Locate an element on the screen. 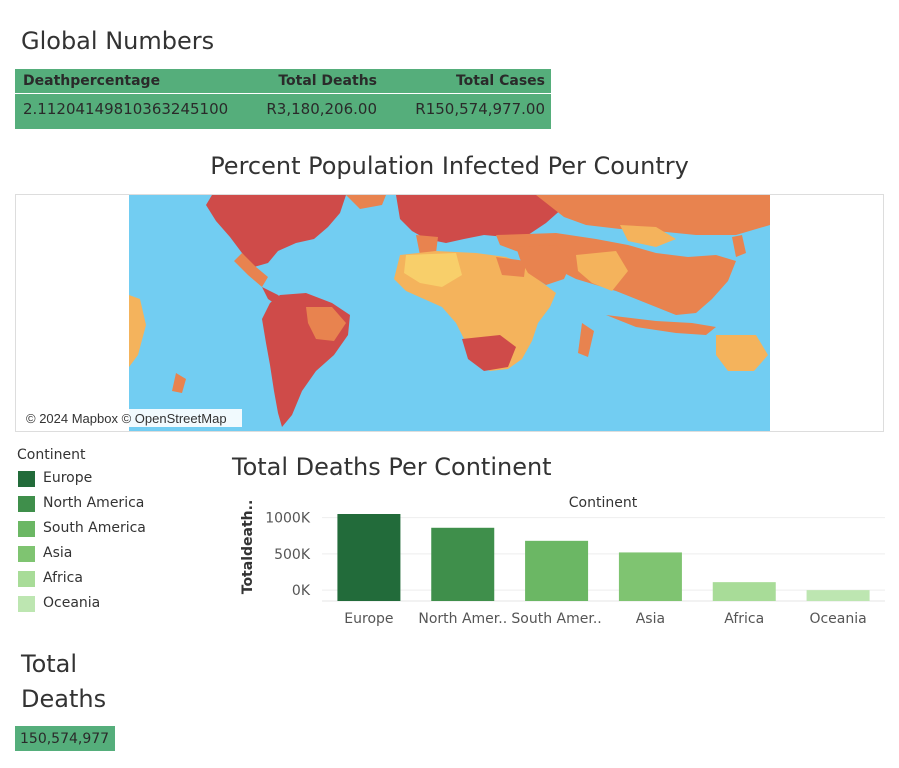 This screenshot has height=768, width=899. country-egypt is located at coordinates (511, 267).